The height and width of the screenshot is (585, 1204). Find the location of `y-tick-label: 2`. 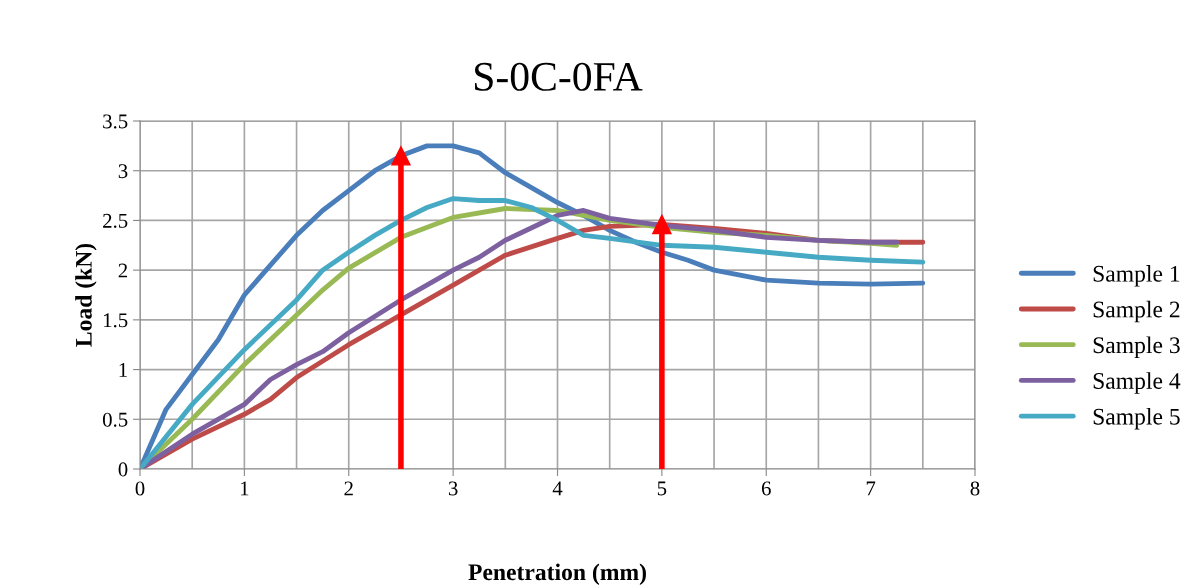

y-tick-label: 2 is located at coordinates (123, 270).